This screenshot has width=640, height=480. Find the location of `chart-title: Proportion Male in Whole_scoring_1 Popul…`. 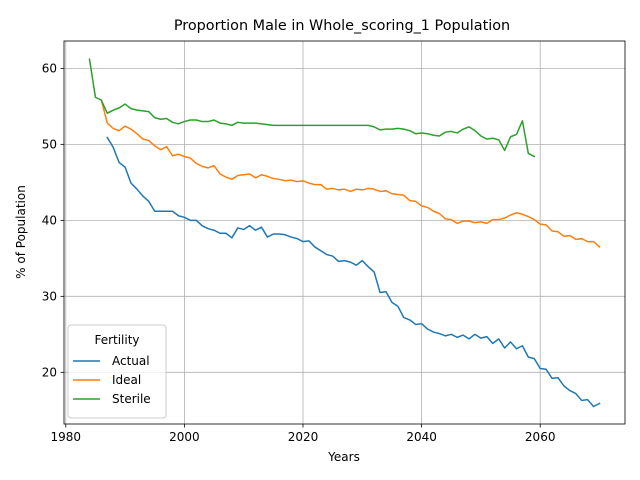

chart-title: Proportion Male in Whole_scoring_1 Popul… is located at coordinates (342, 26).